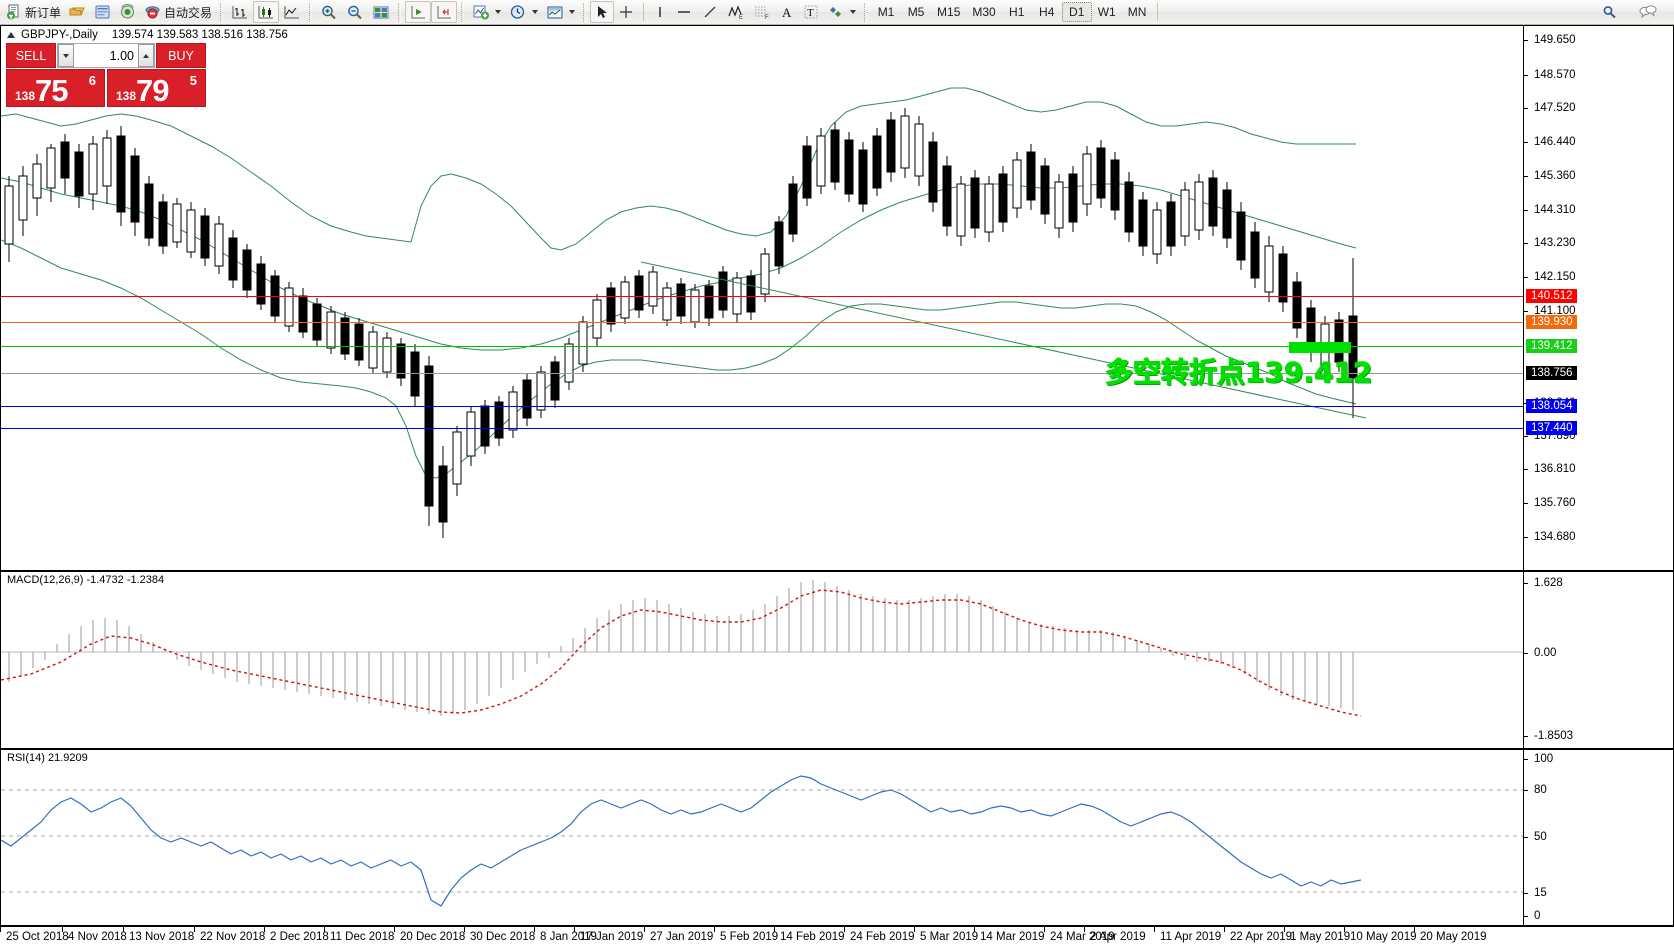 The image size is (1674, 949). Describe the element at coordinates (1598, 660) in the screenshot. I see `macd-axis: 1.628 0.00 -1.8503` at that location.